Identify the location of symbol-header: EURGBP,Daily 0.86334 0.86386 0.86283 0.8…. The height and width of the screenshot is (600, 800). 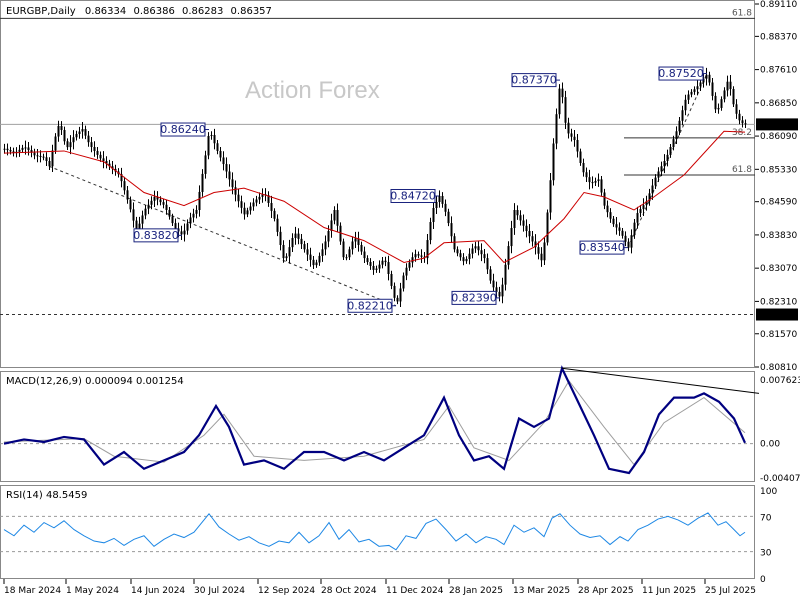
(139, 11).